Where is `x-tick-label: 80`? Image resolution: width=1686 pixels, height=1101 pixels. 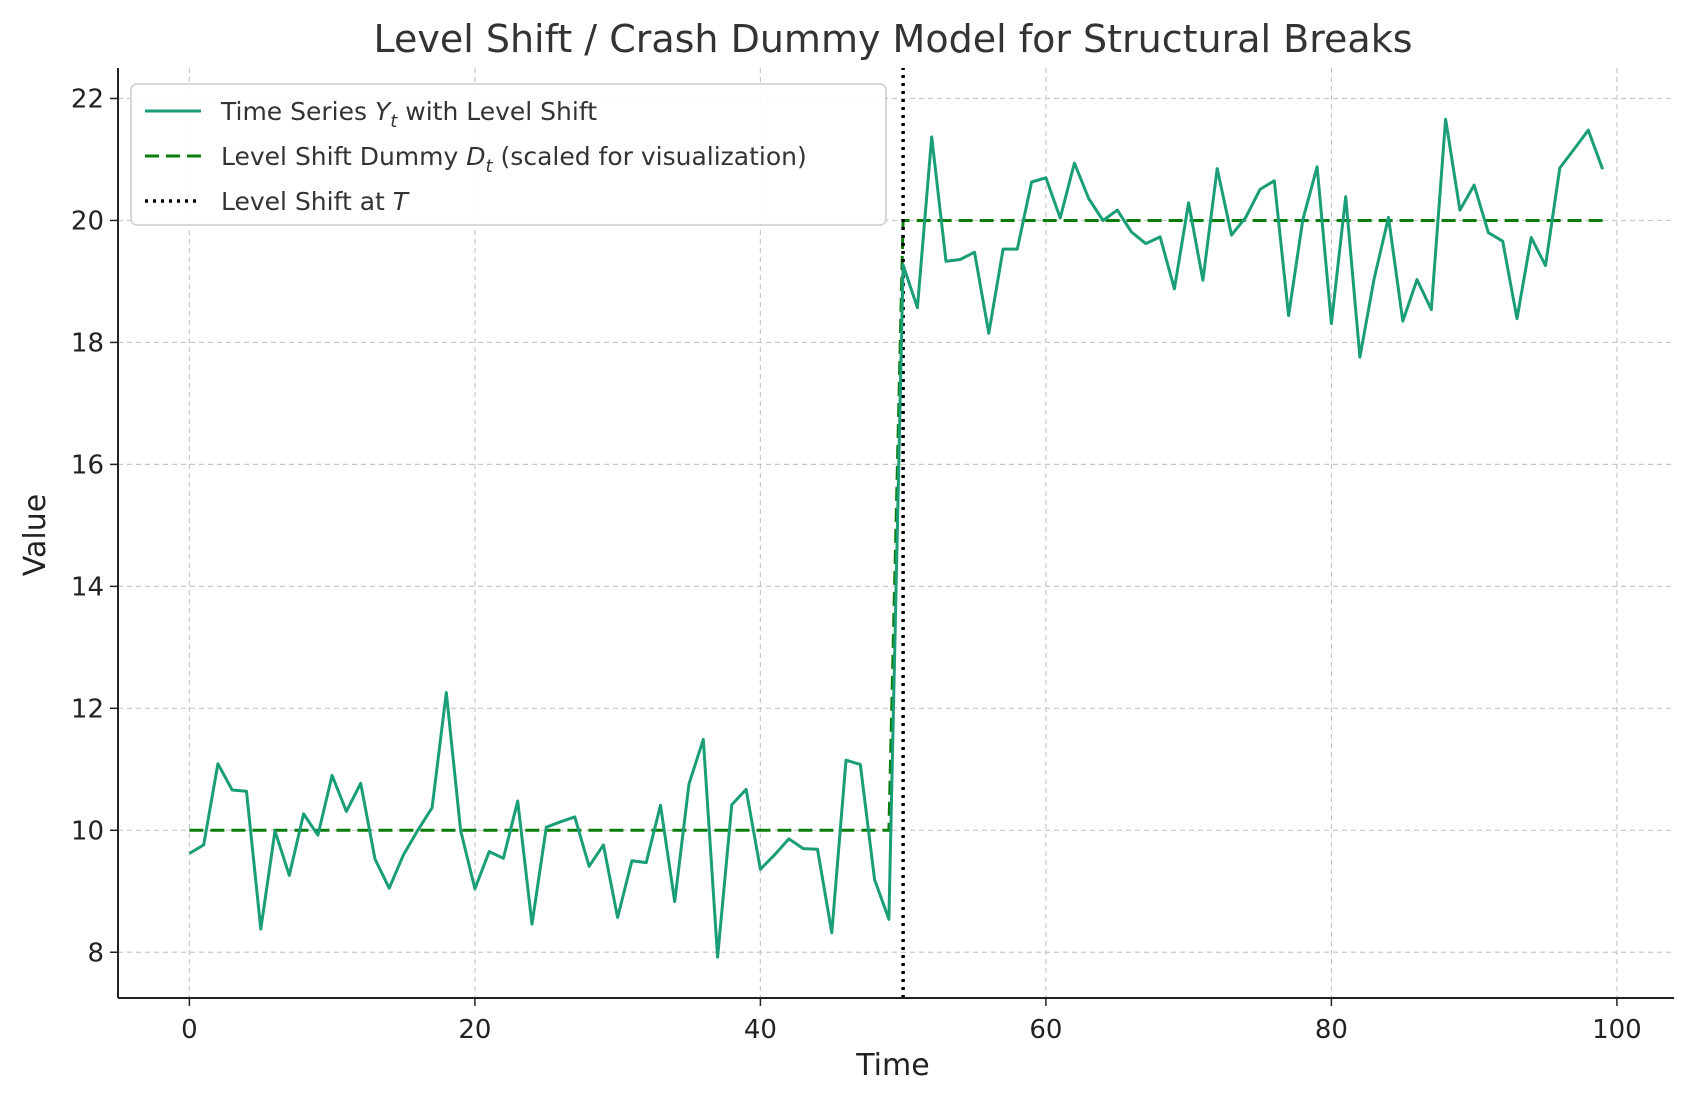
x-tick-label: 80 is located at coordinates (1331, 1030).